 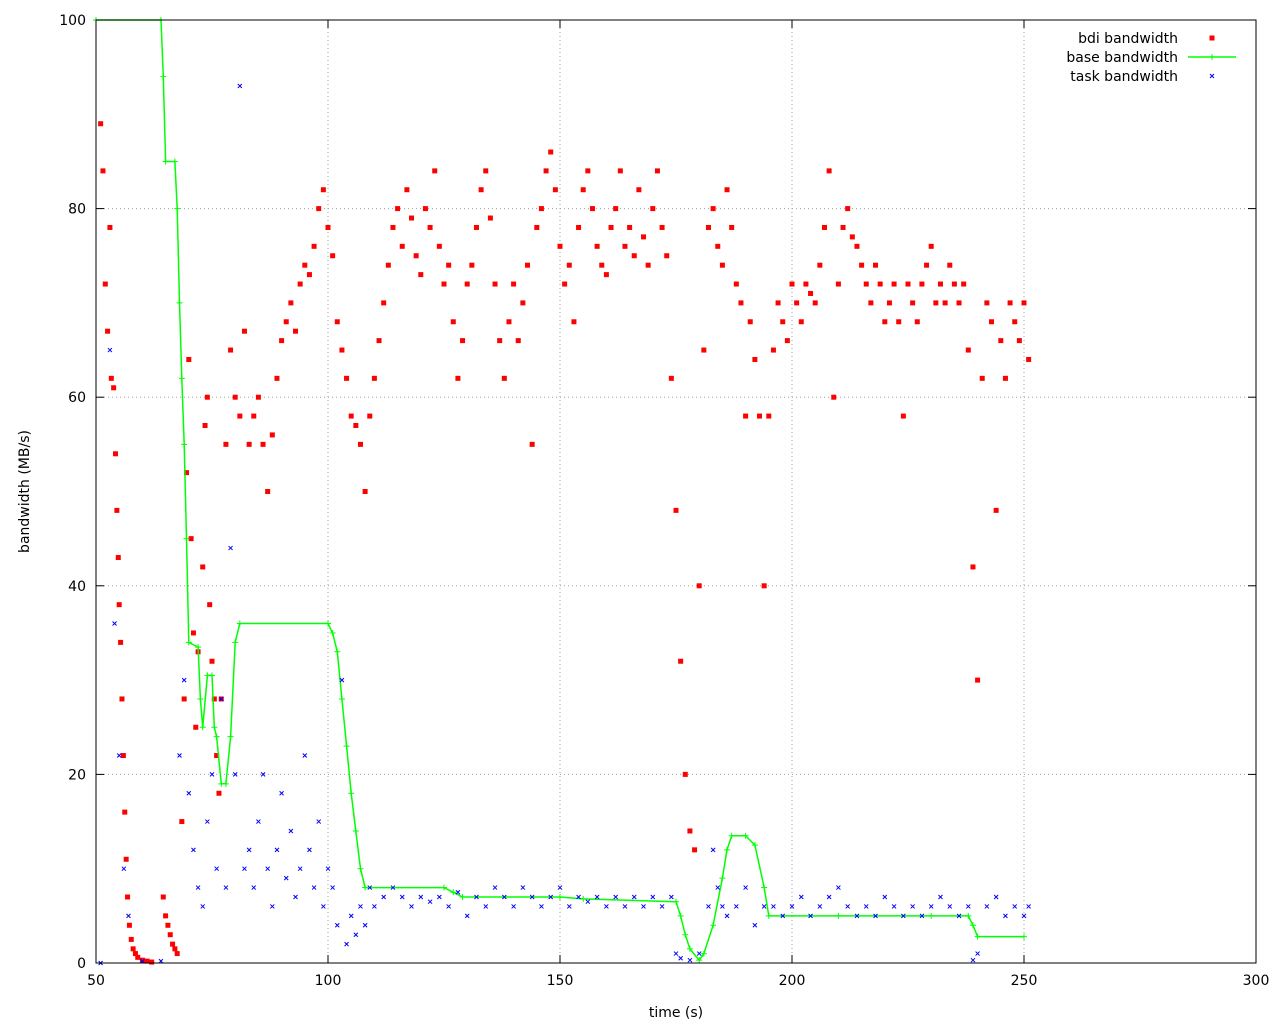 What do you see at coordinates (560, 981) in the screenshot?
I see `x-tick-label: 150` at bounding box center [560, 981].